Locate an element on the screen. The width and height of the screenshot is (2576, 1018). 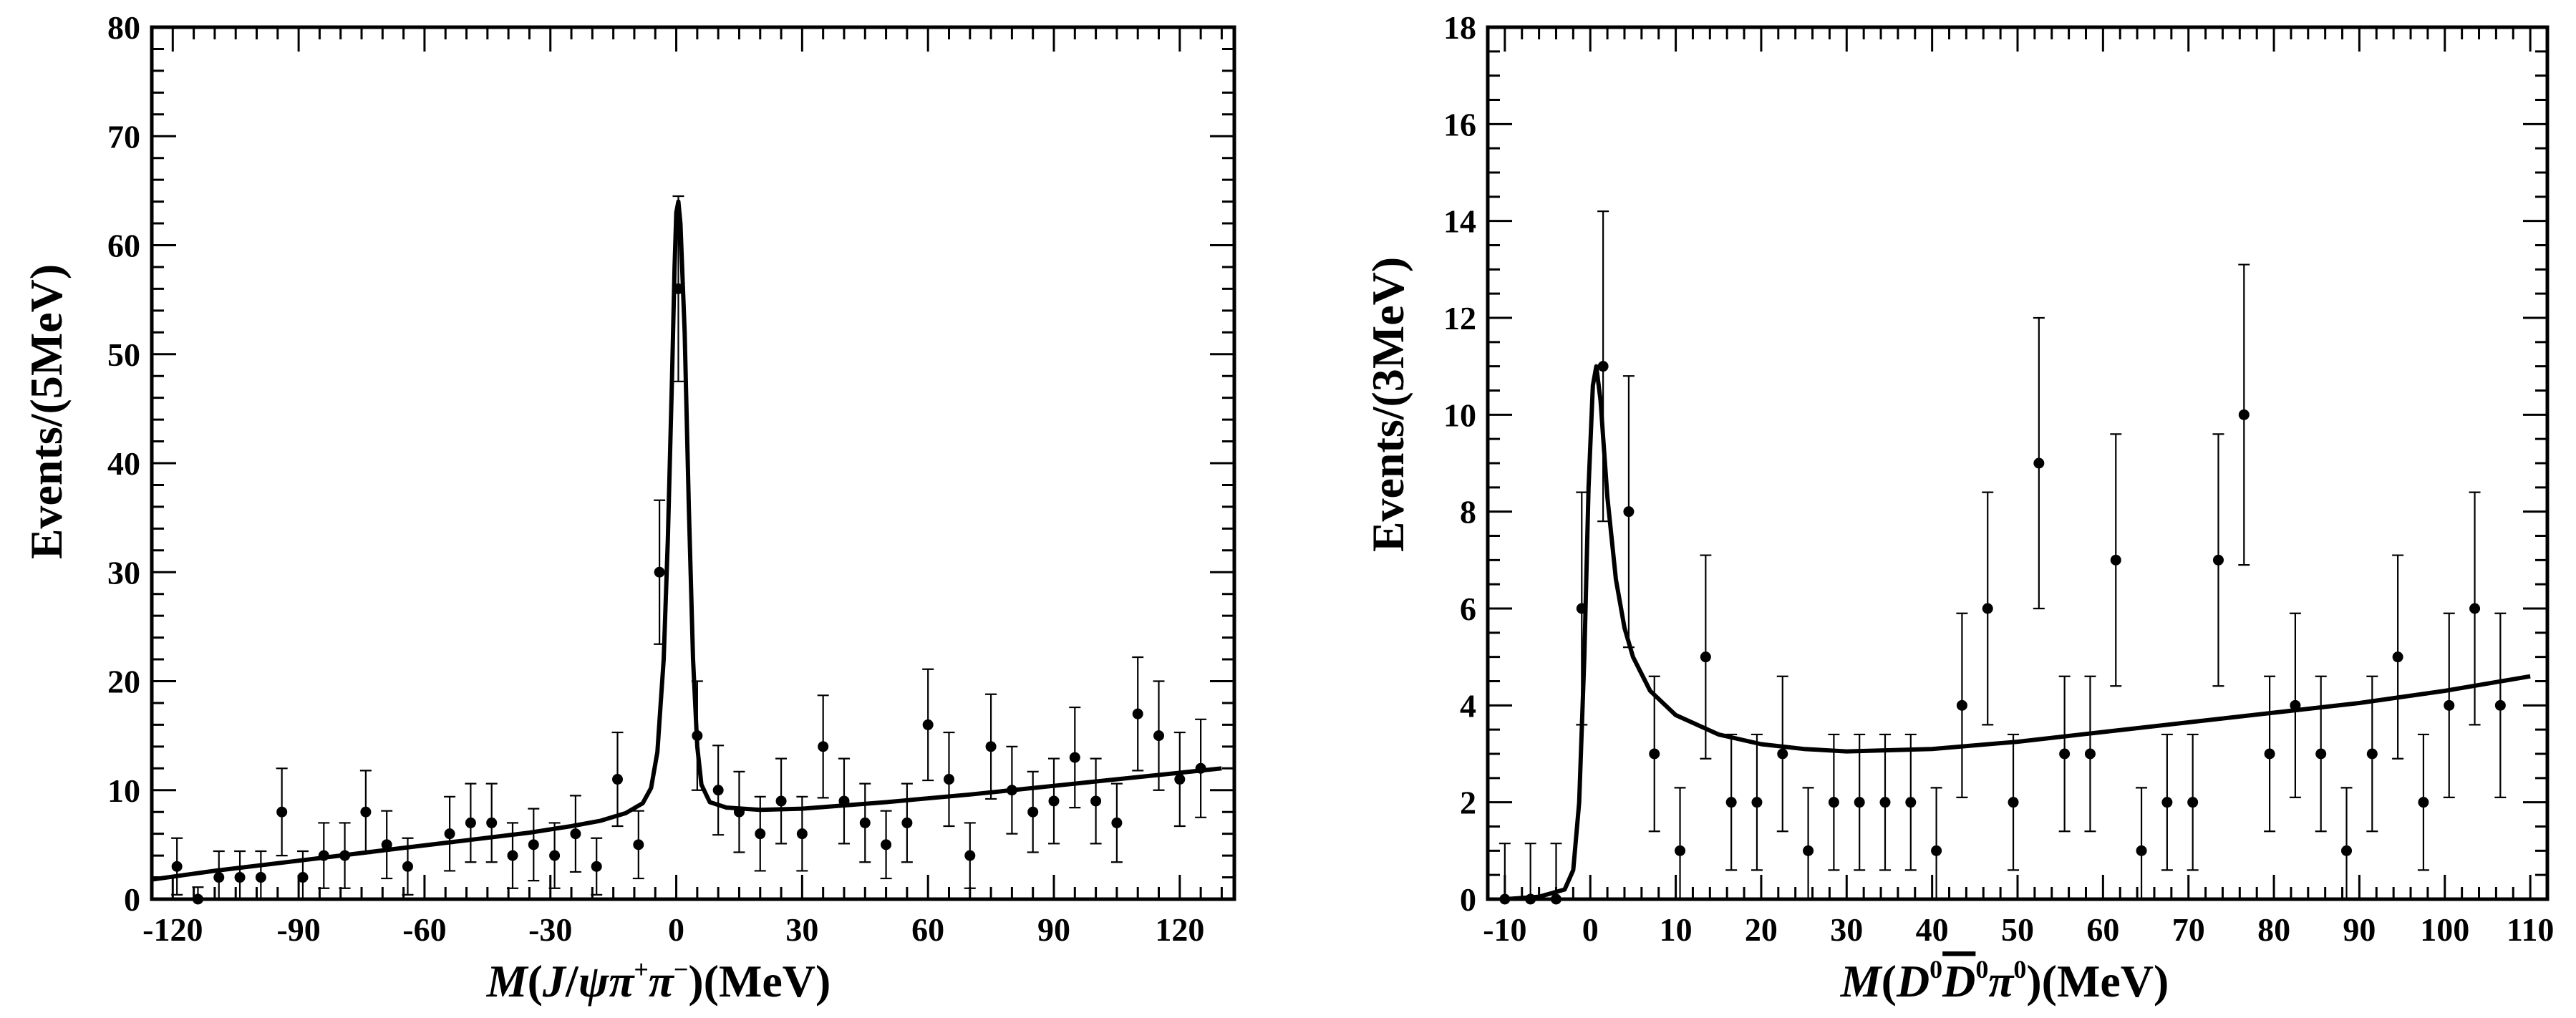
left-y-tick-label: 40 is located at coordinates (123, 463).